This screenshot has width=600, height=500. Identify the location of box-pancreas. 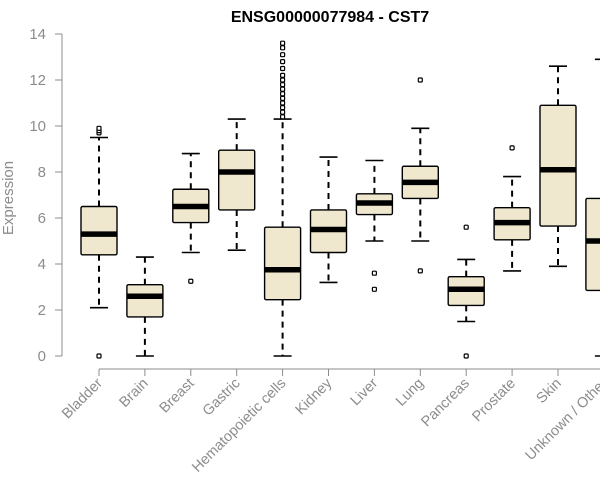
(466, 291).